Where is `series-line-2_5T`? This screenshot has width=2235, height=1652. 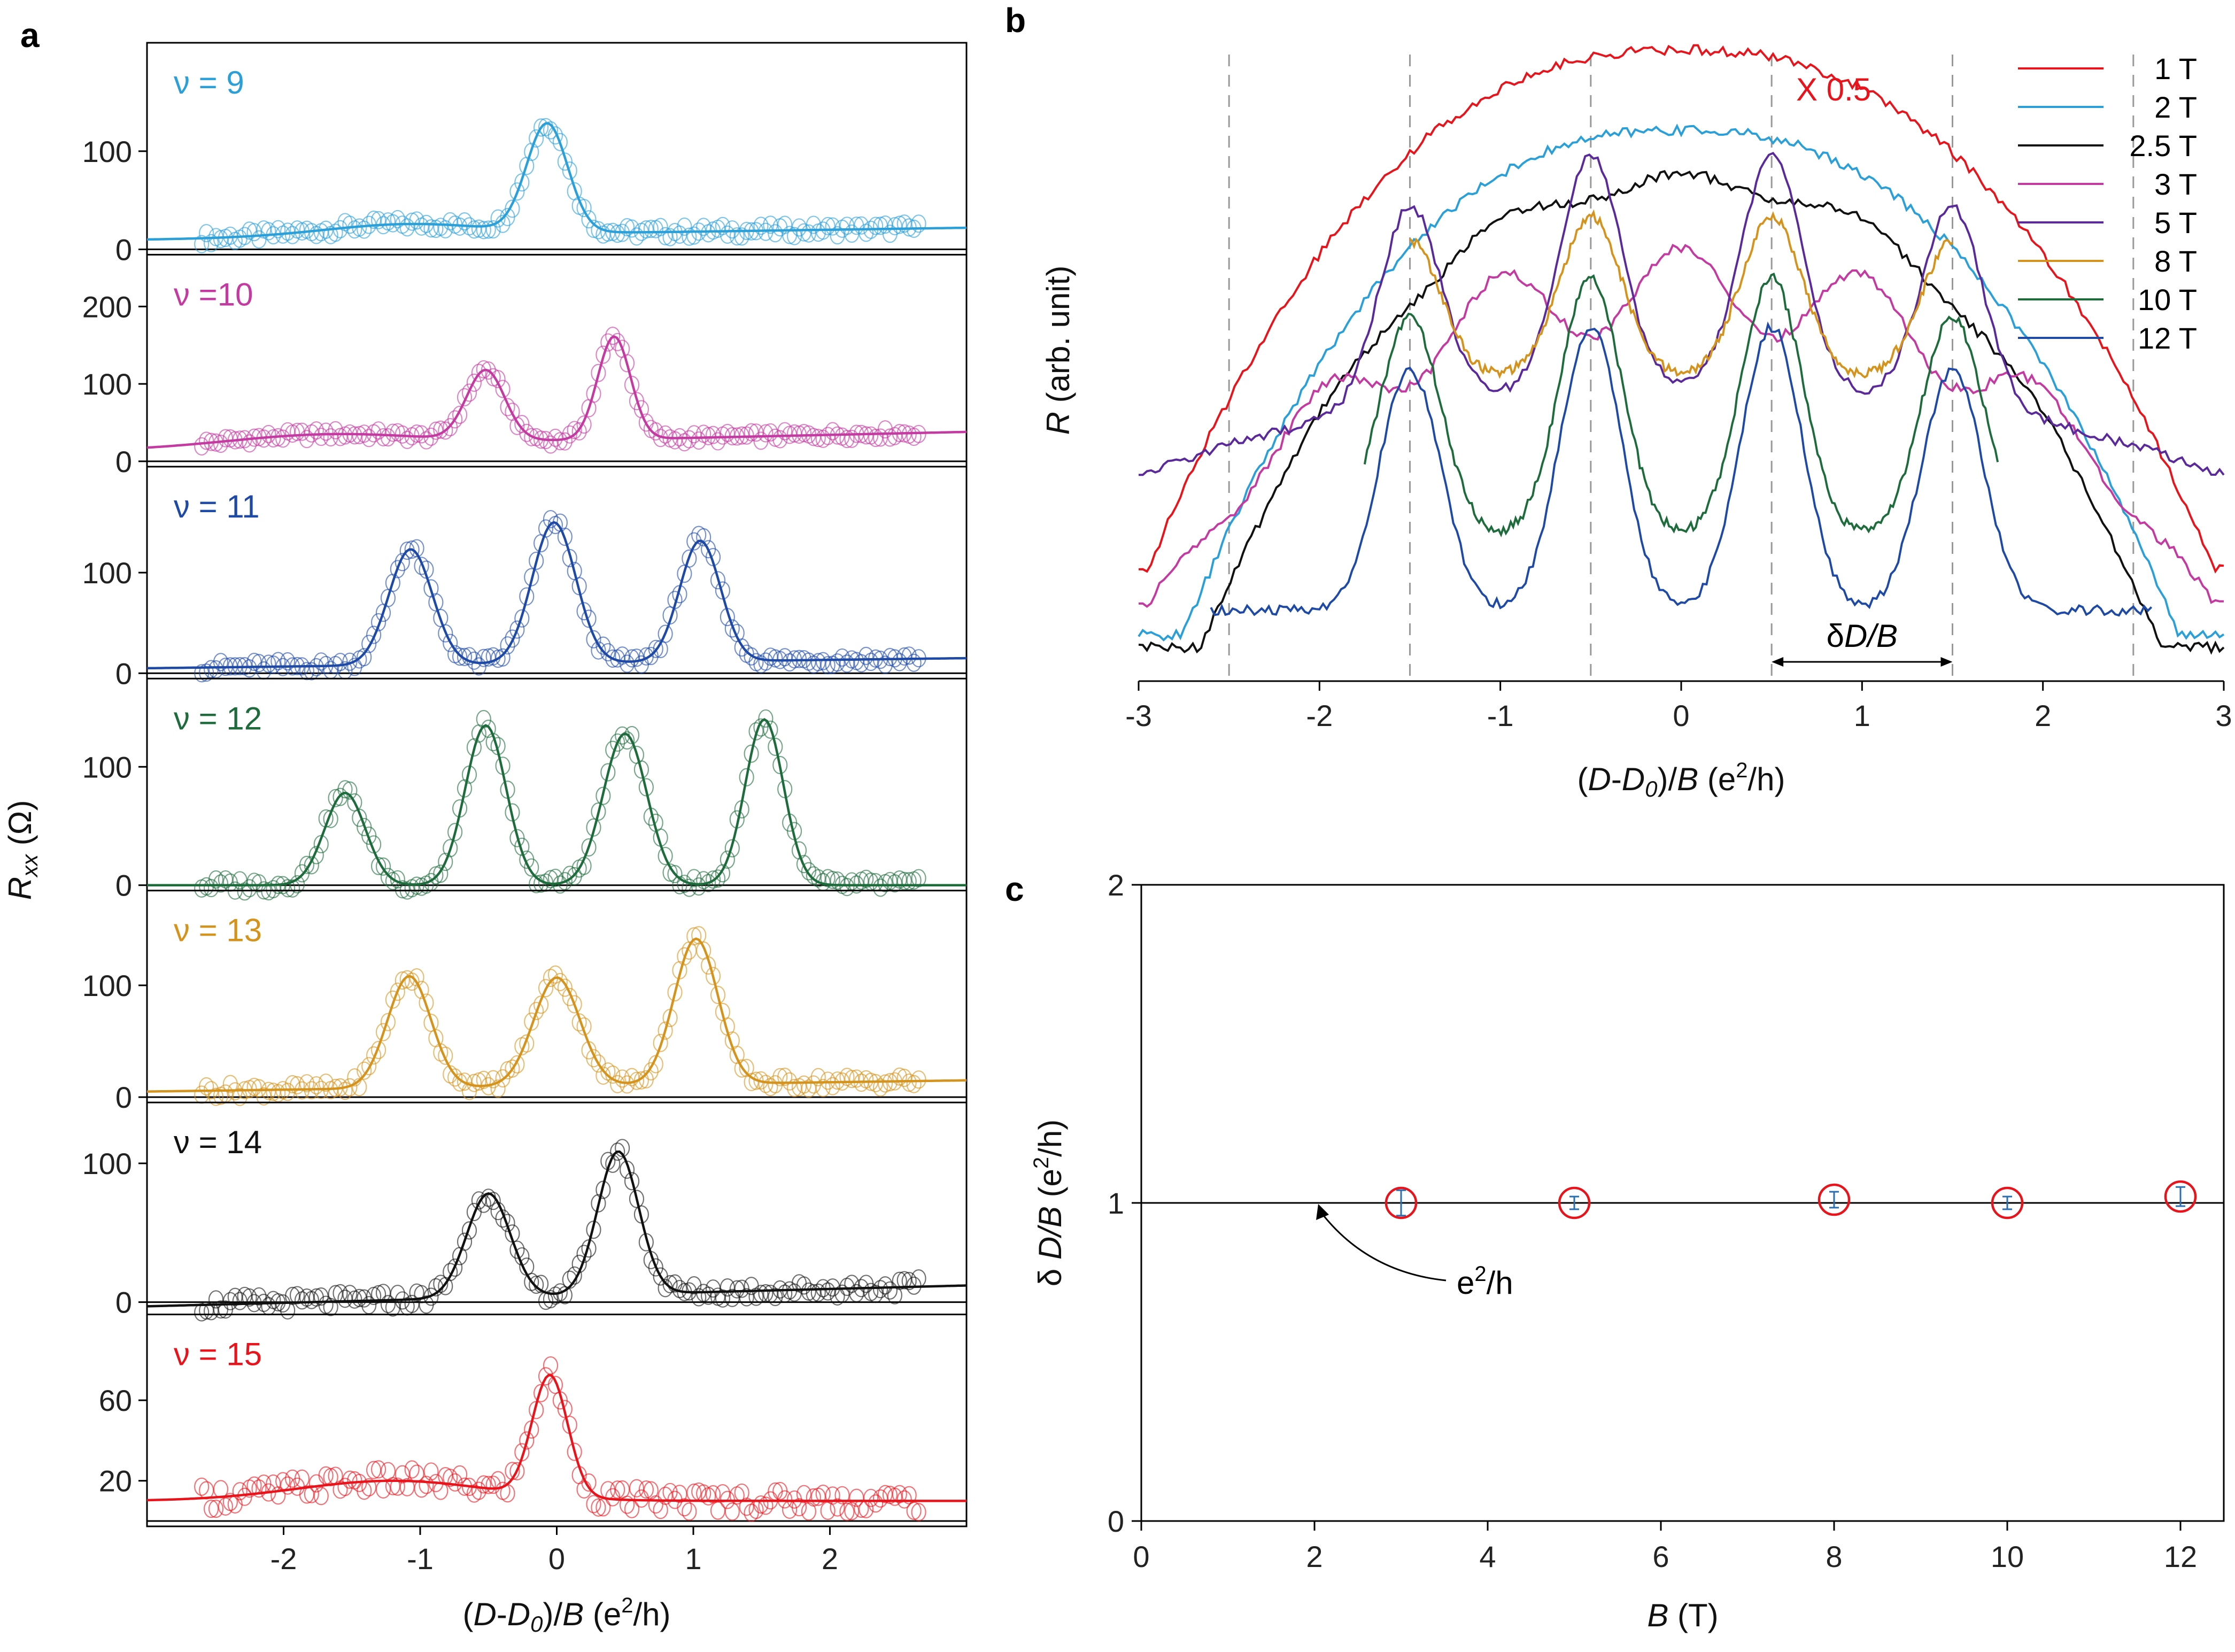 series-line-2_5T is located at coordinates (1681, 412).